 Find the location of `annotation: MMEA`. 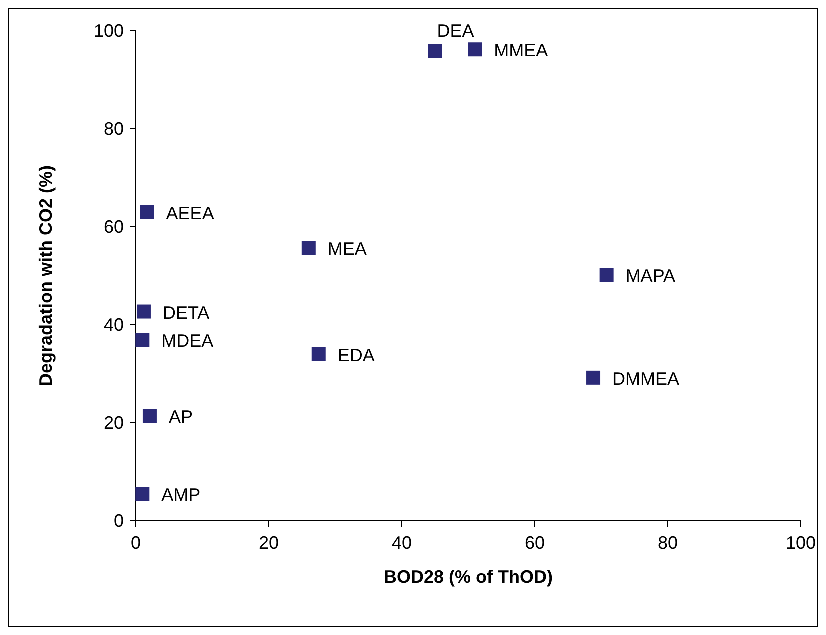

annotation: MMEA is located at coordinates (521, 50).